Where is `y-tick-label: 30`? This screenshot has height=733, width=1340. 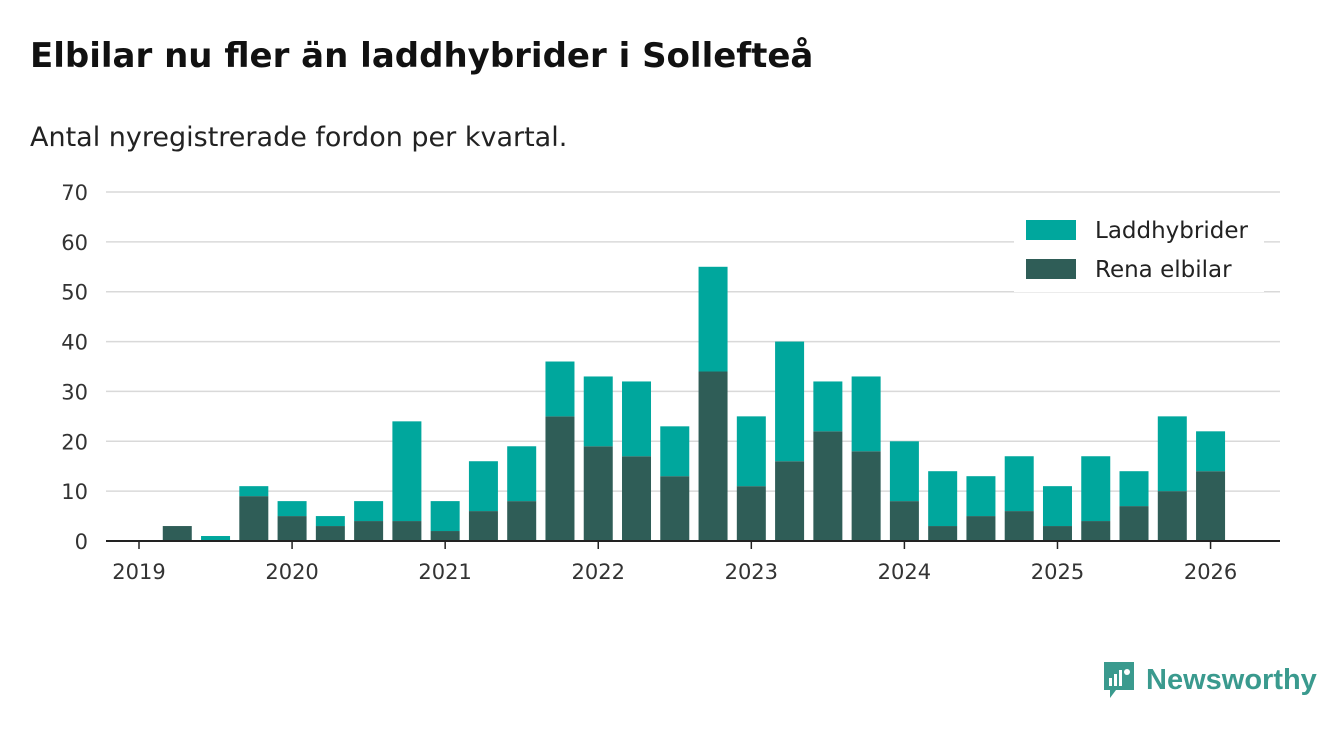 y-tick-label: 30 is located at coordinates (74, 392).